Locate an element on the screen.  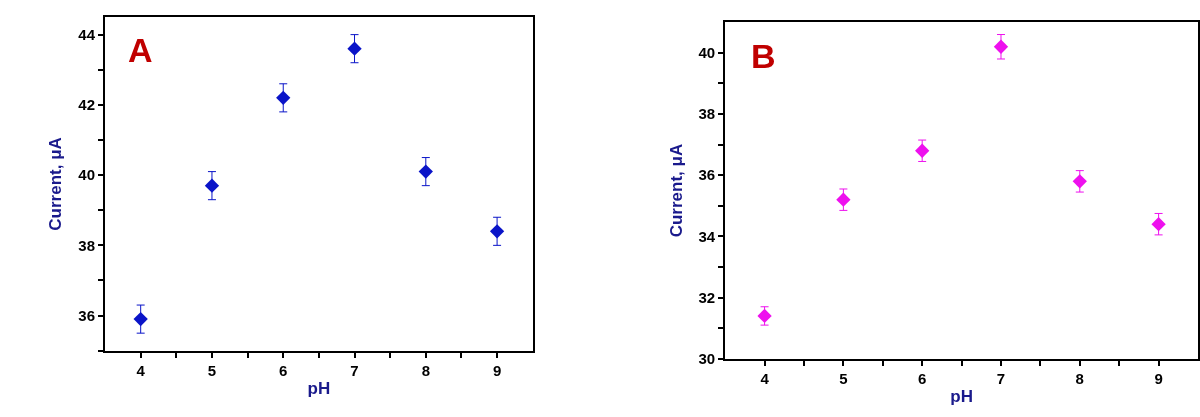
y-tick-label: 34 is located at coordinates (707, 236).